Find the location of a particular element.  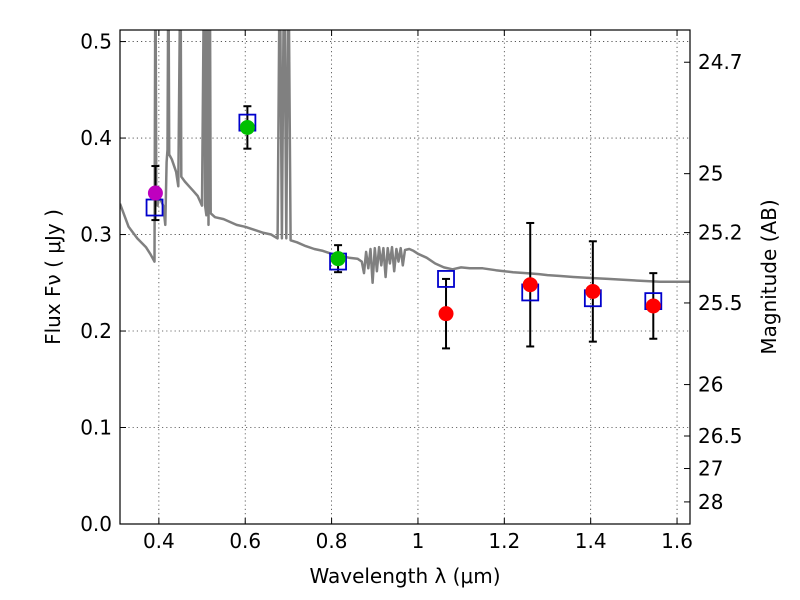

right-tick-label: 24.7 is located at coordinates (720, 62).